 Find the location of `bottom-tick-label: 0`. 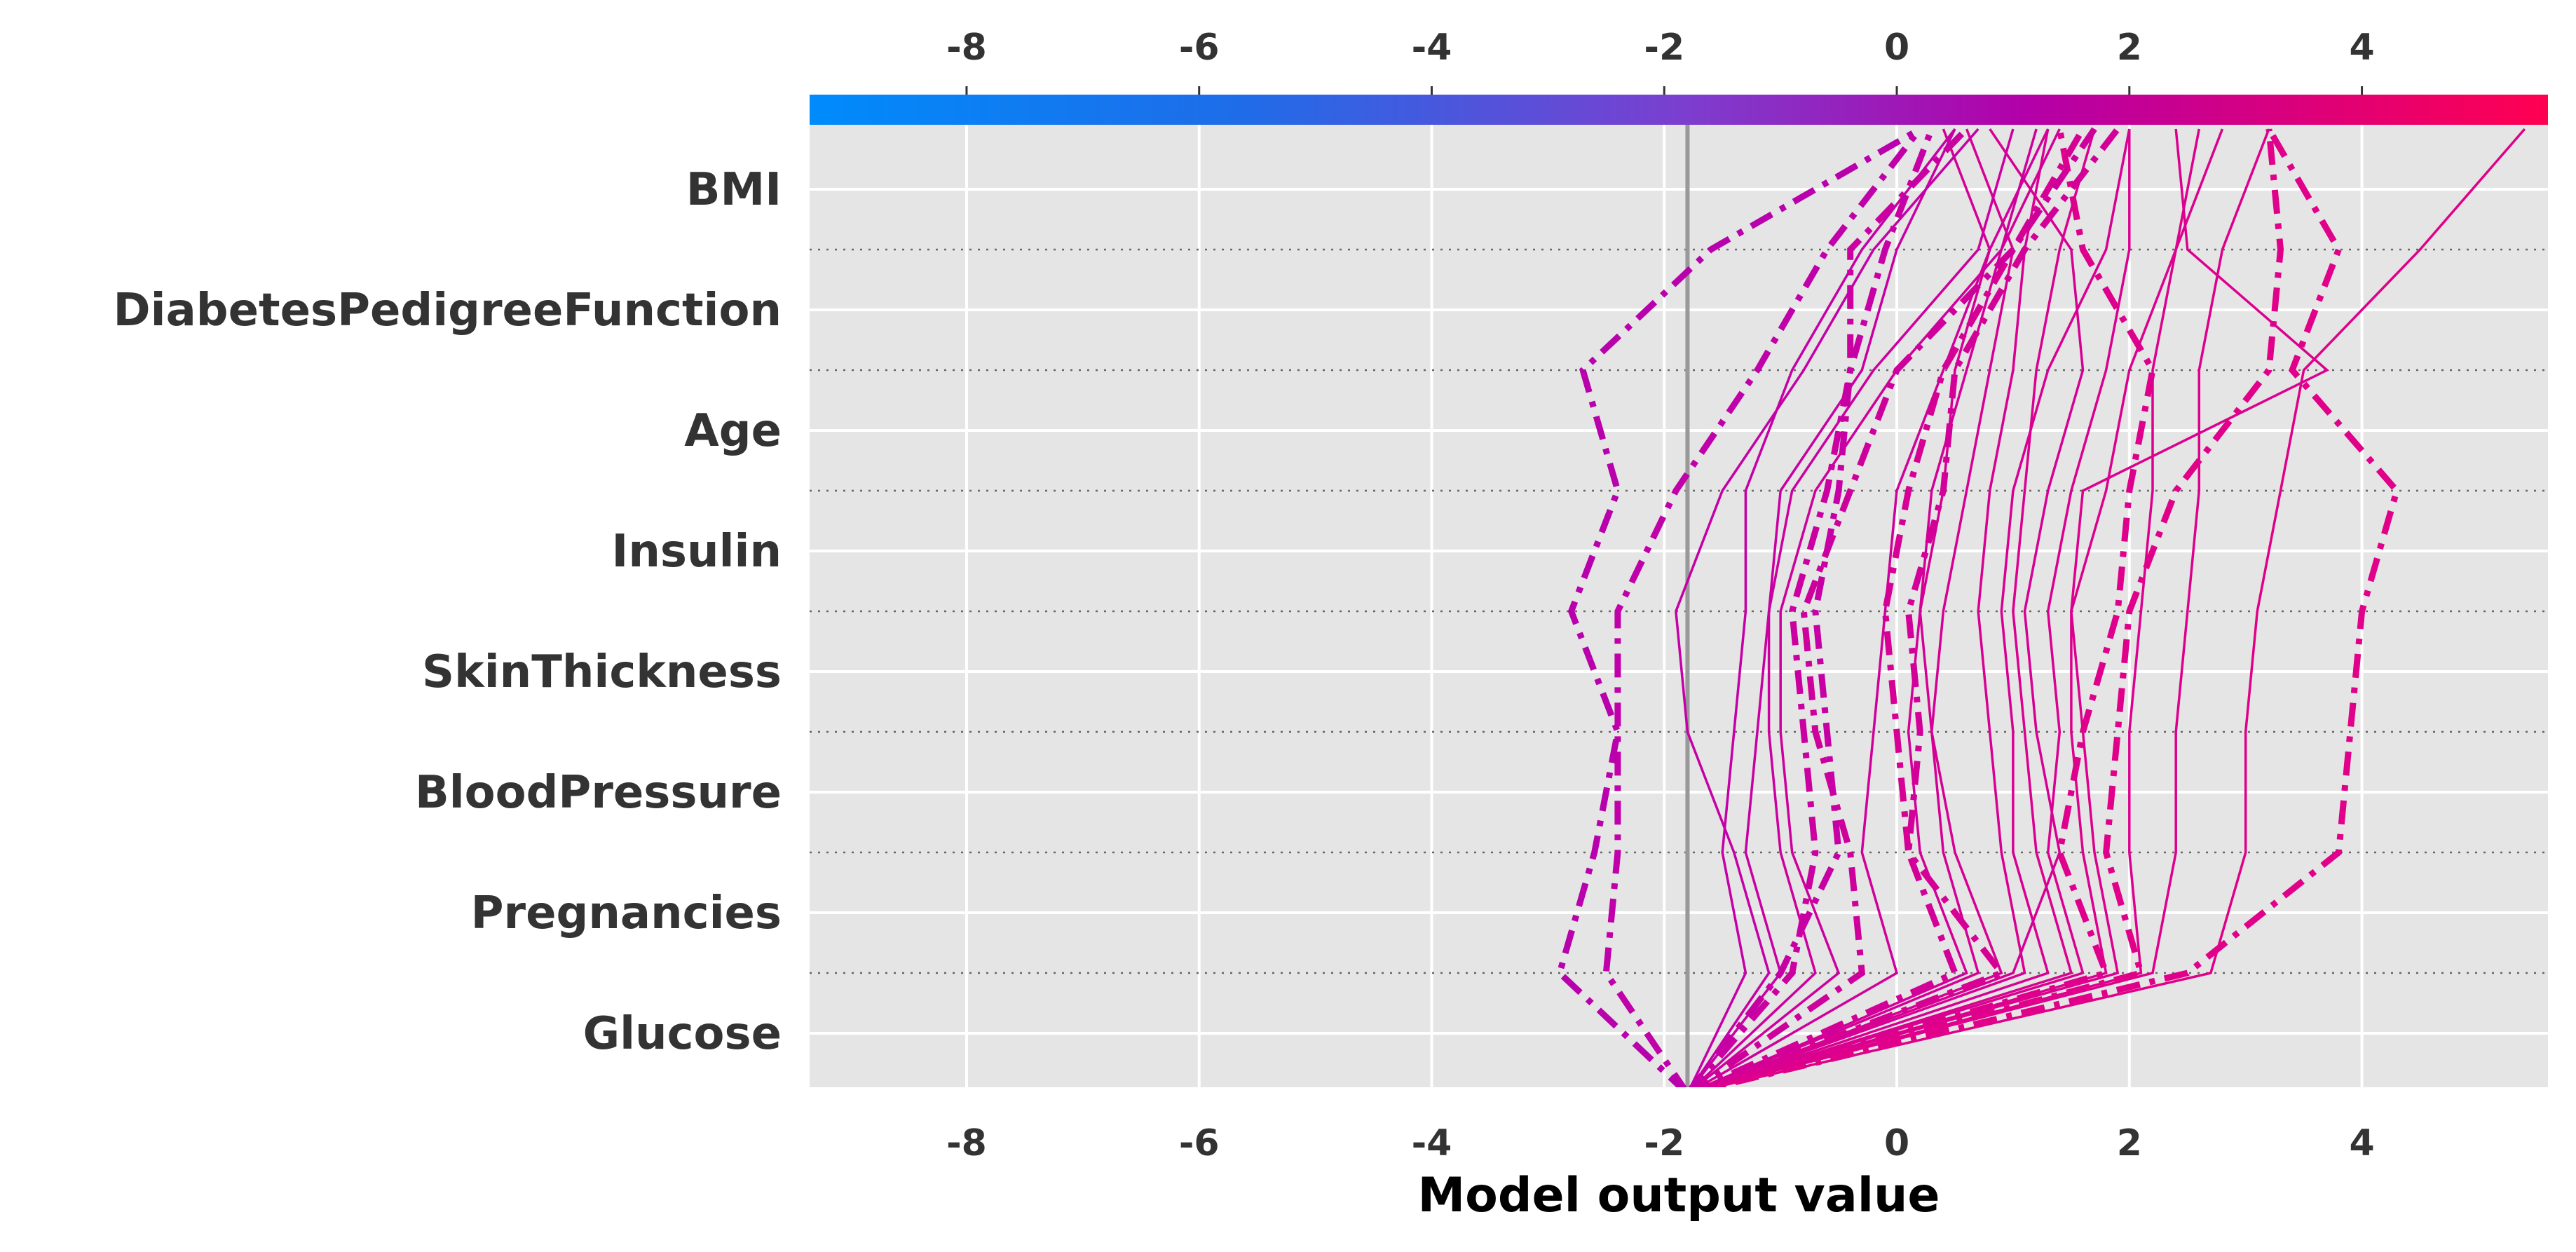

bottom-tick-label: 0 is located at coordinates (1897, 1143).